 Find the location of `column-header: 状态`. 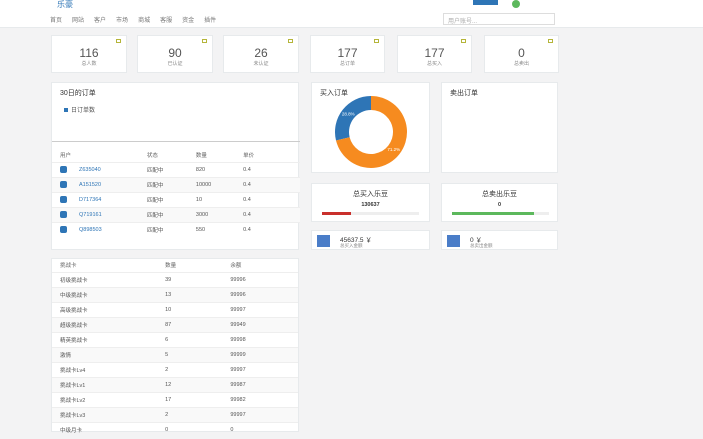

column-header: 状态 is located at coordinates (152, 156).